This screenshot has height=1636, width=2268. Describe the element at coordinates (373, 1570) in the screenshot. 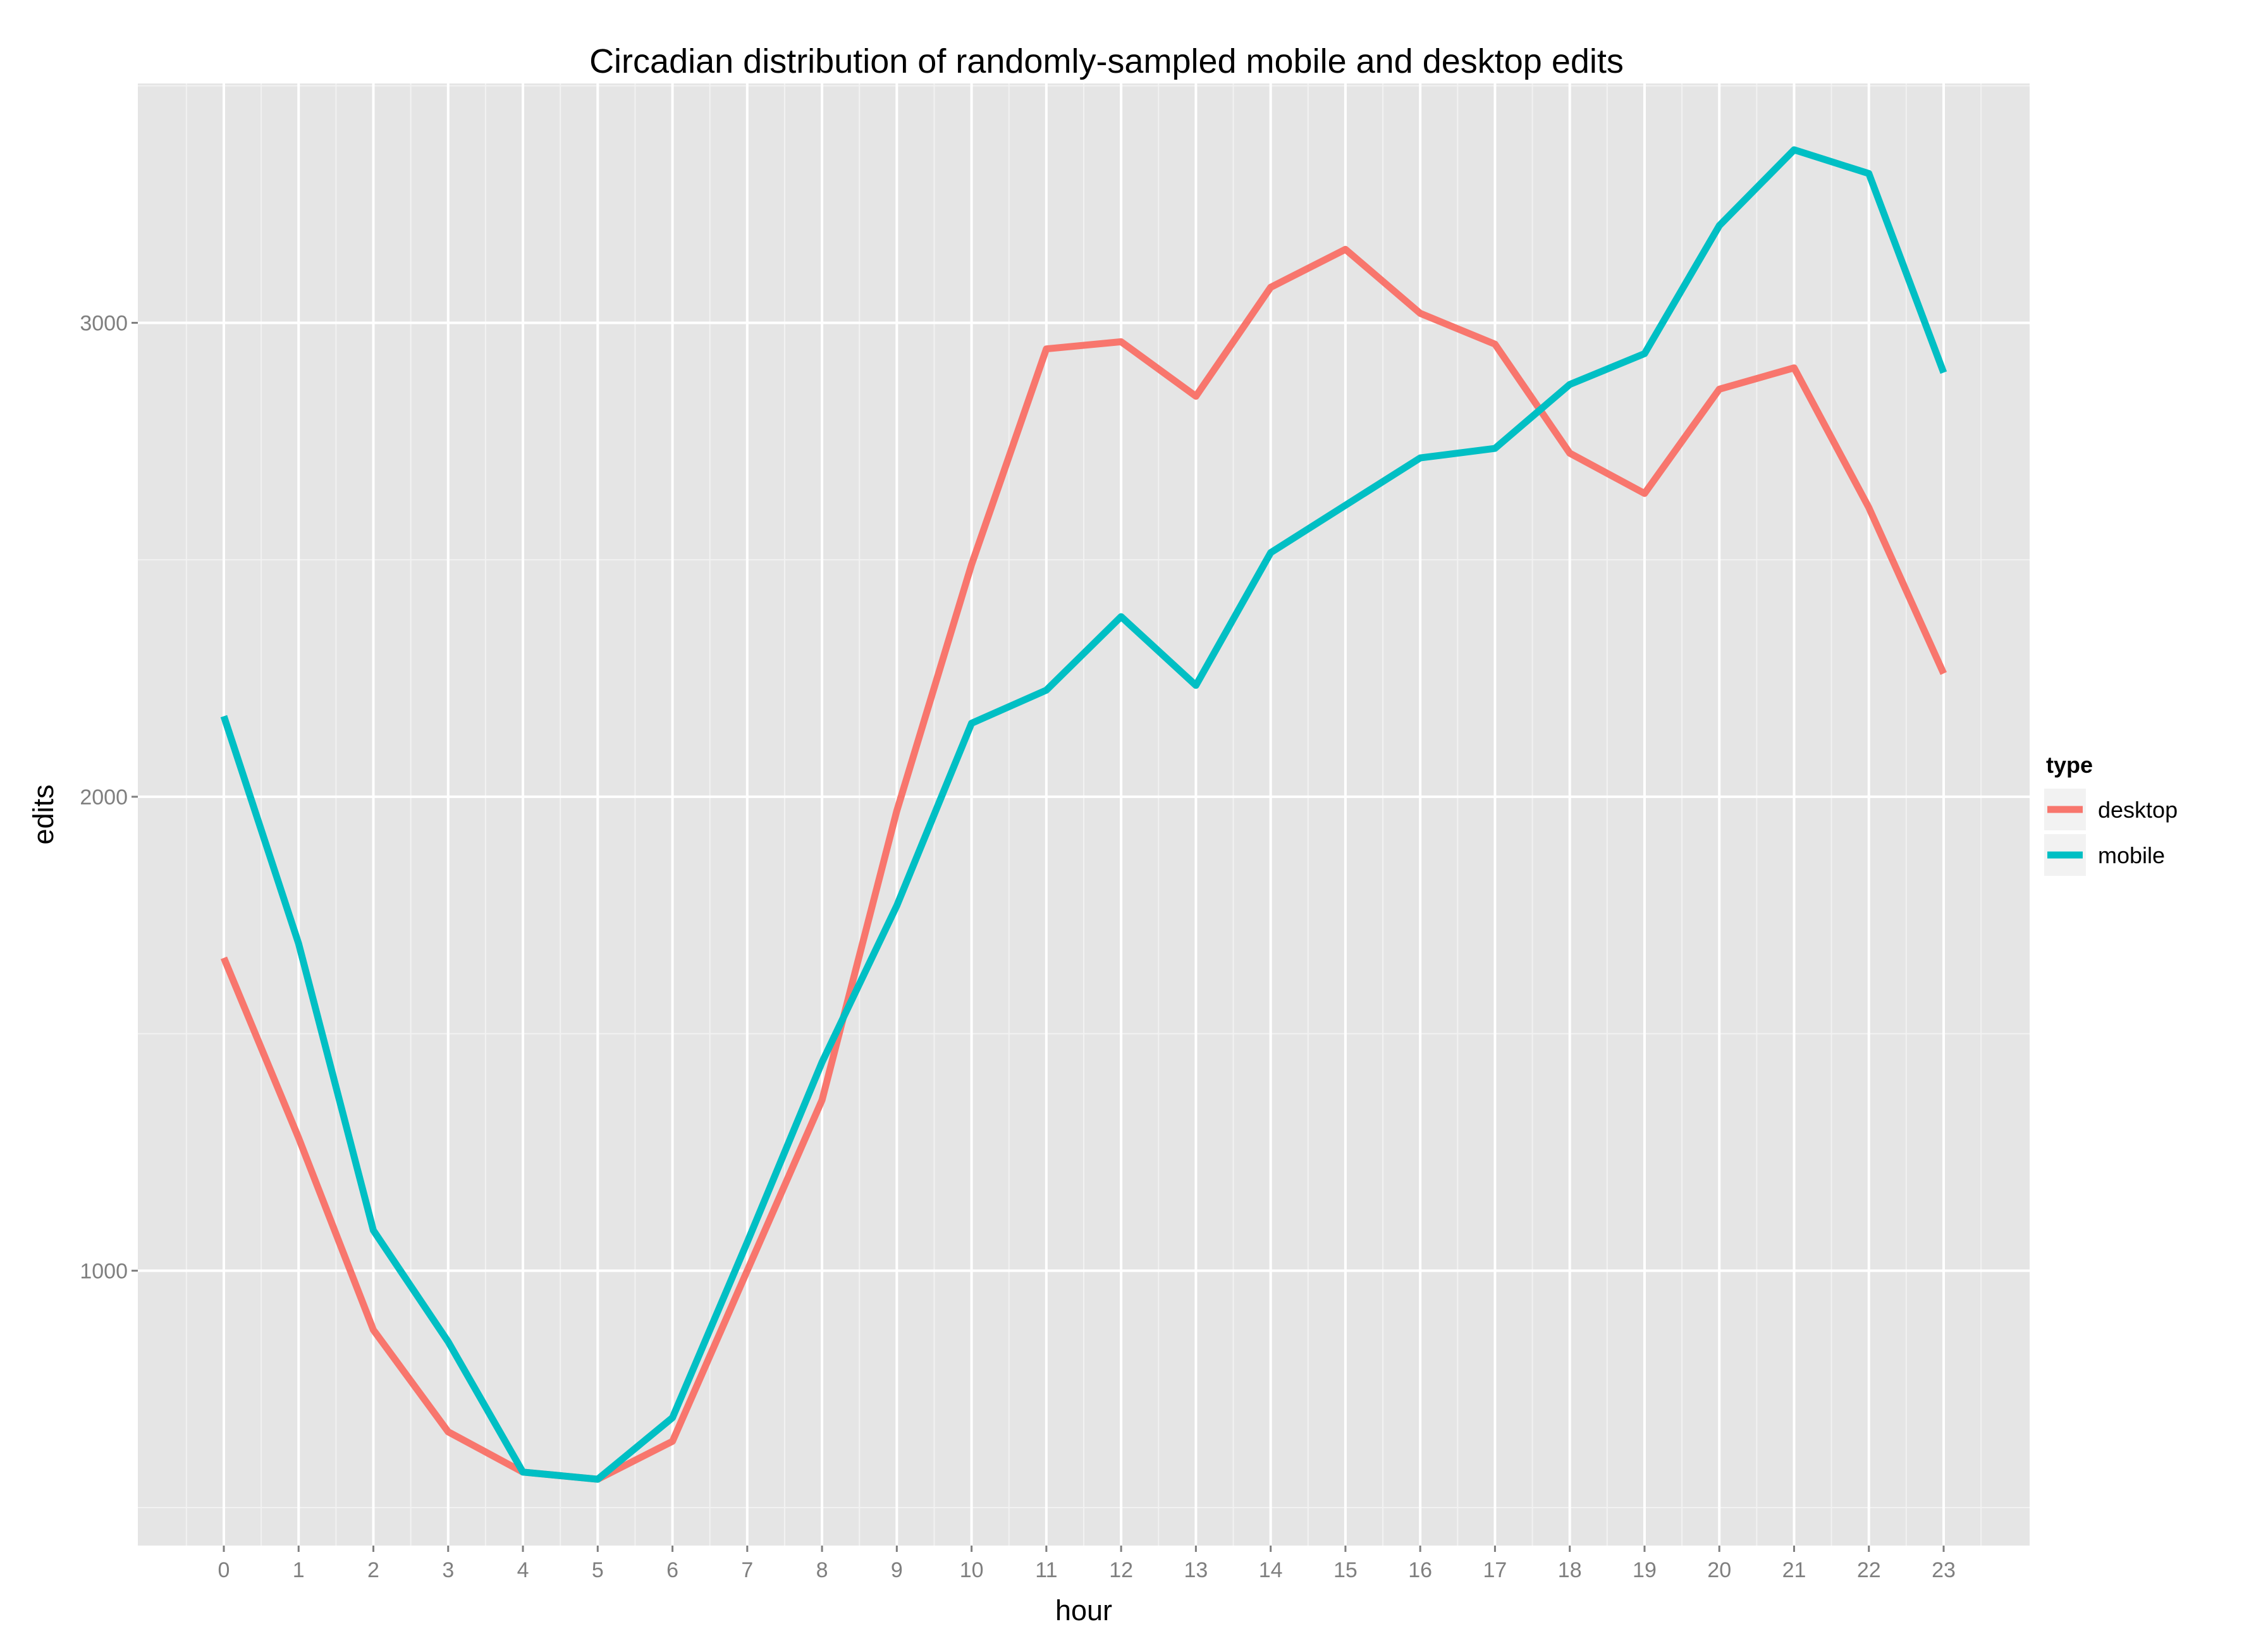

I see `x-tick-label: 2` at that location.